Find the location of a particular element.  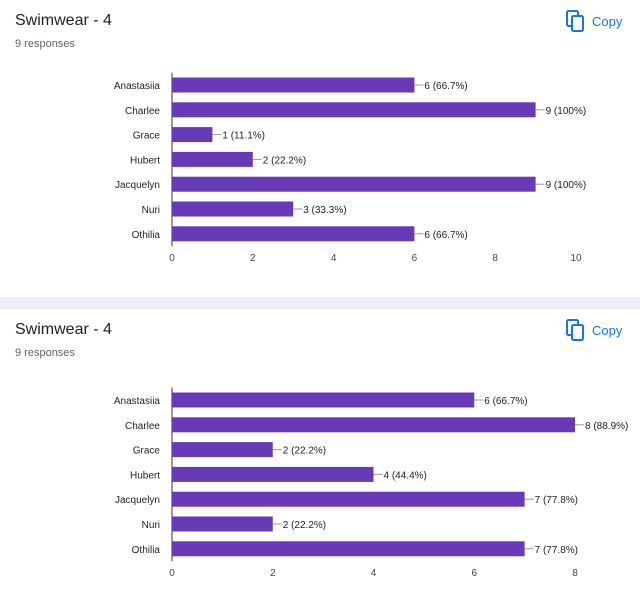

data-label: 3 (33.3%) is located at coordinates (324, 210).